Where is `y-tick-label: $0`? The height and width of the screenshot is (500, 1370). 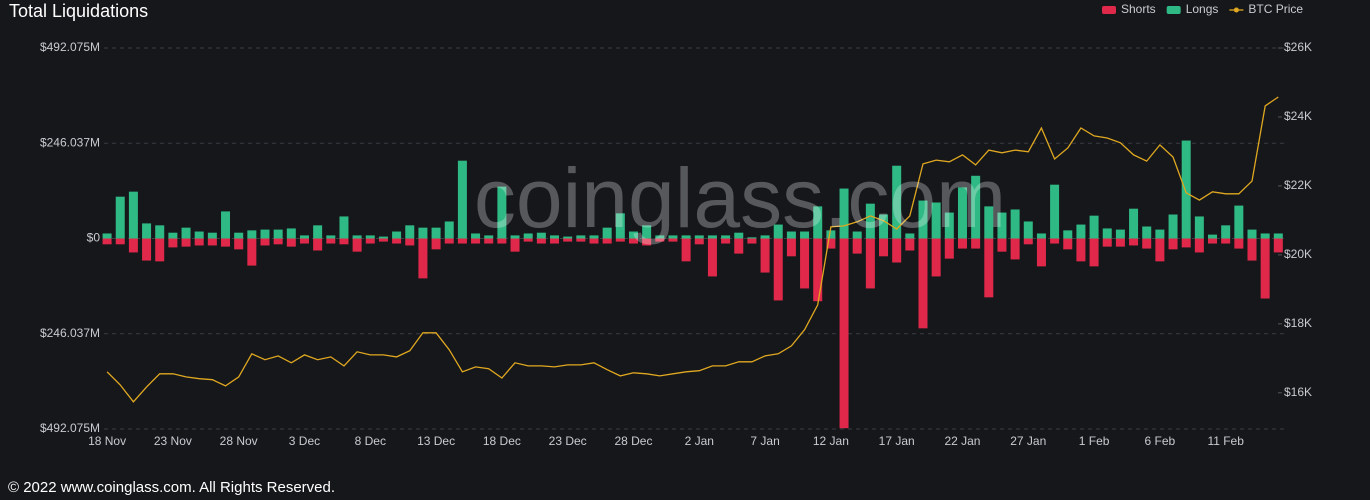
y-tick-label: $0 is located at coordinates (94, 238).